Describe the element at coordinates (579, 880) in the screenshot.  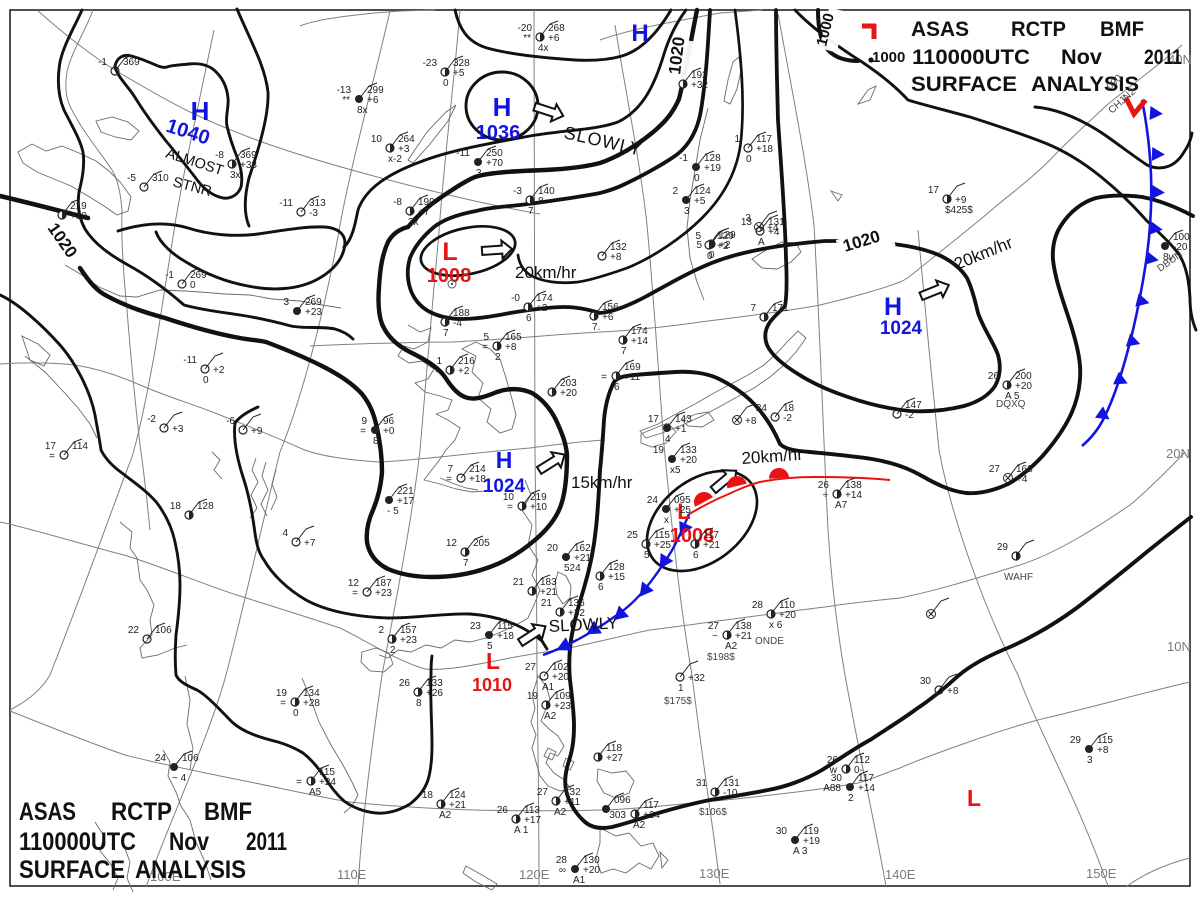
I see `svg-text: A1` at that location.